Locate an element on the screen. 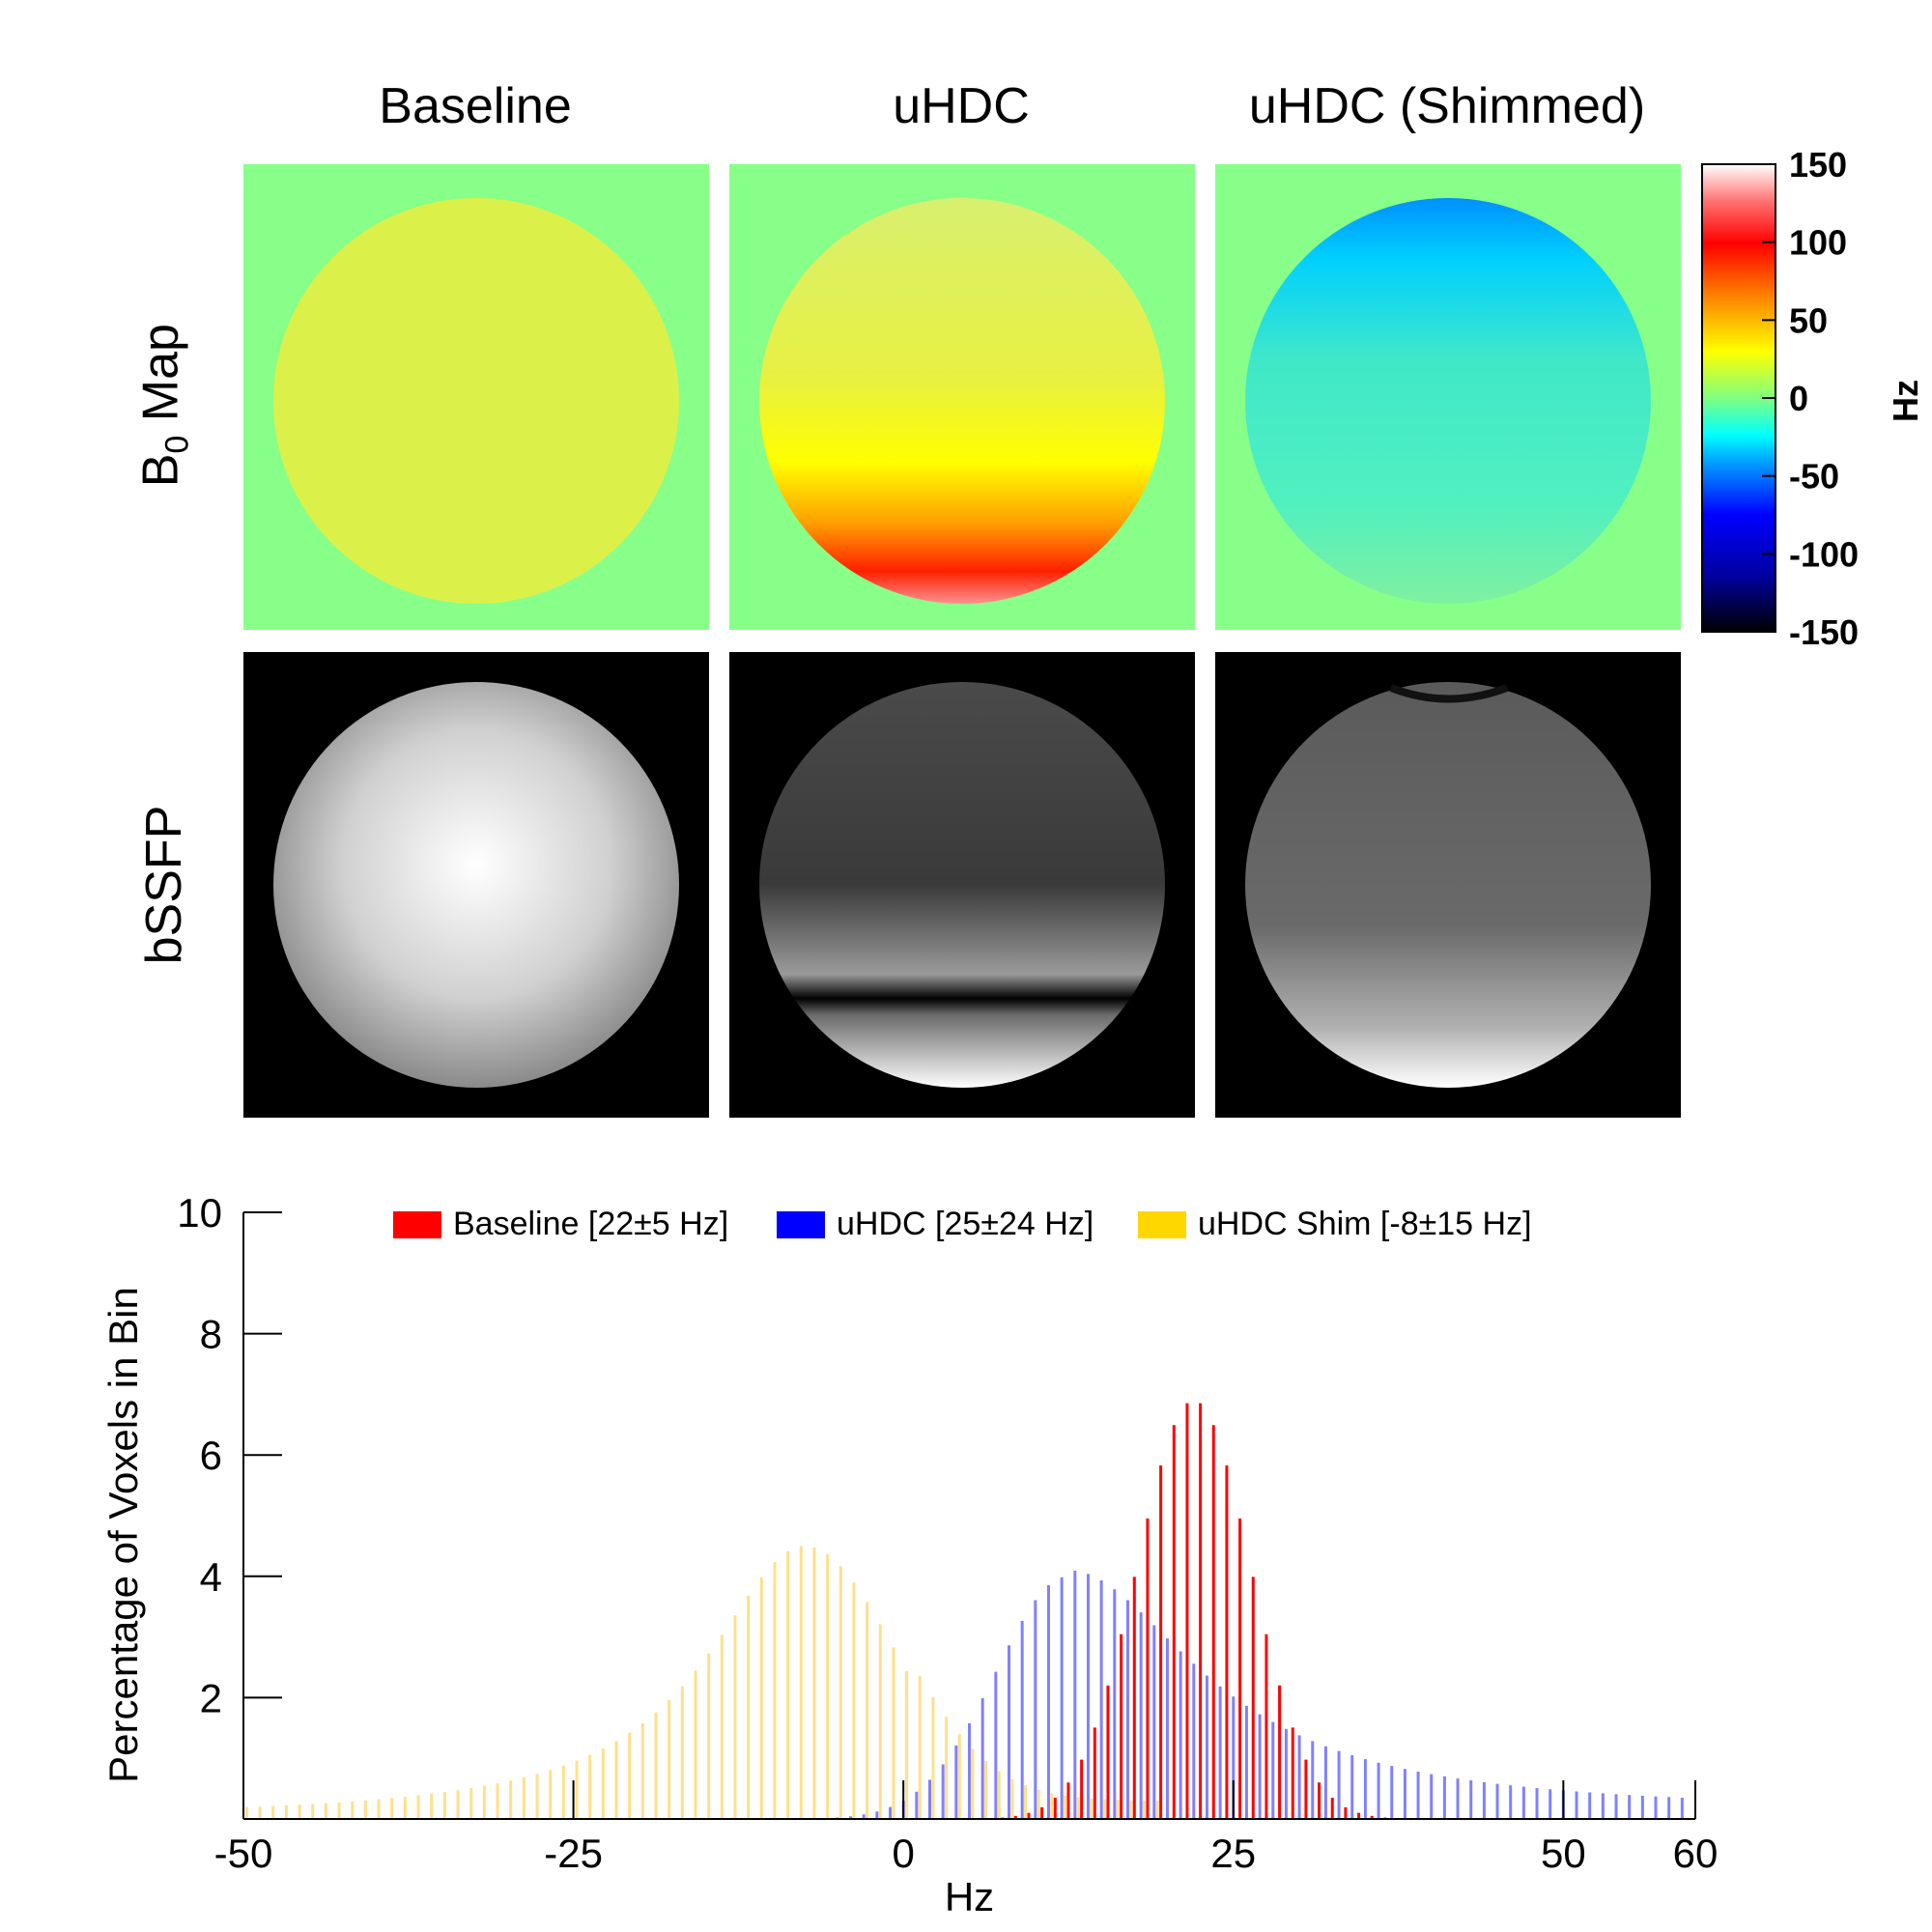  x-tick-label: 60 is located at coordinates (1696, 1853).